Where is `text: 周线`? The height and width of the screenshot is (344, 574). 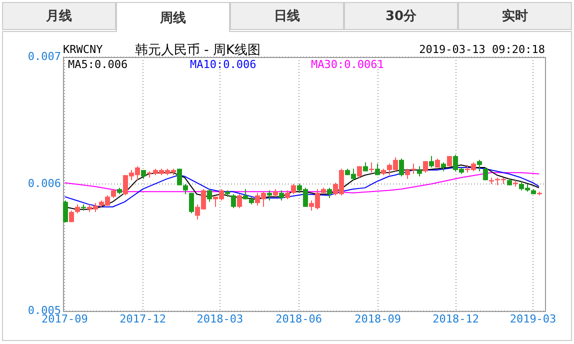
text: 周线 is located at coordinates (173, 17).